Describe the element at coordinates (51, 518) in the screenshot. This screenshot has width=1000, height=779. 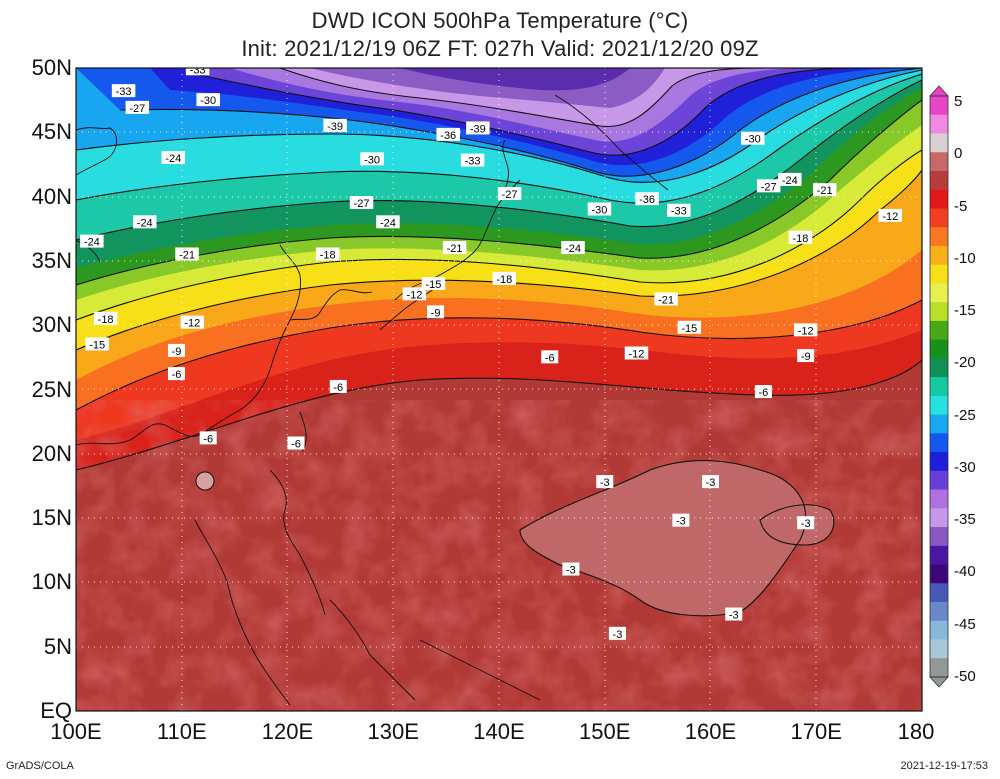
I see `lat-label: 15N` at that location.